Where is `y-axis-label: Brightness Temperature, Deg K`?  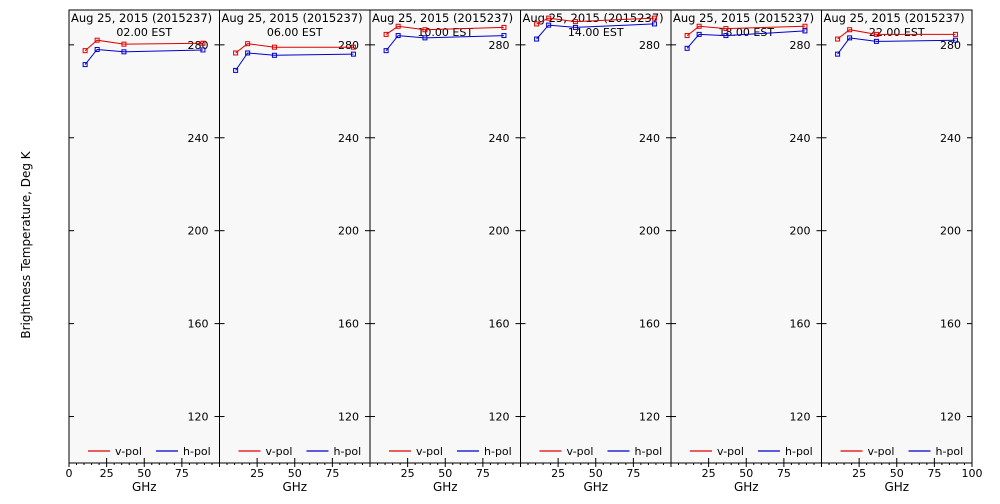
y-axis-label: Brightness Temperature, Deg K is located at coordinates (26, 244).